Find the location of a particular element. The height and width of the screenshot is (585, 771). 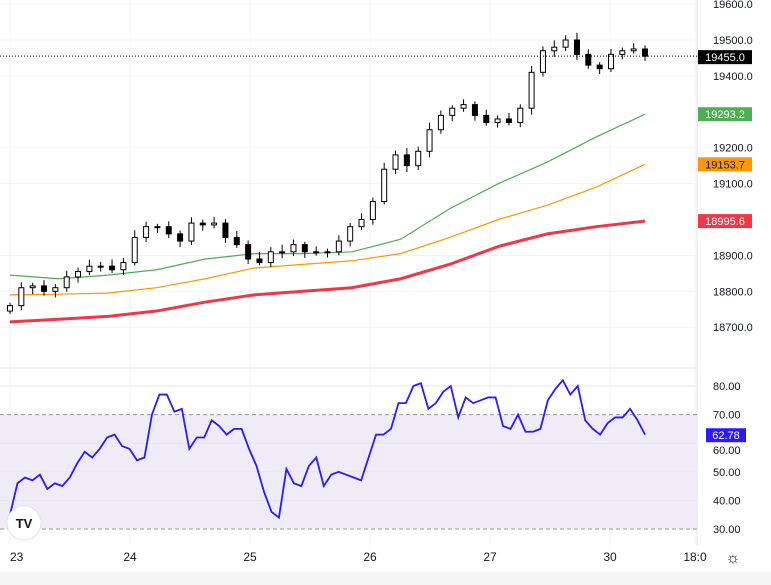

ma-price-label: 18995.6 is located at coordinates (725, 222).